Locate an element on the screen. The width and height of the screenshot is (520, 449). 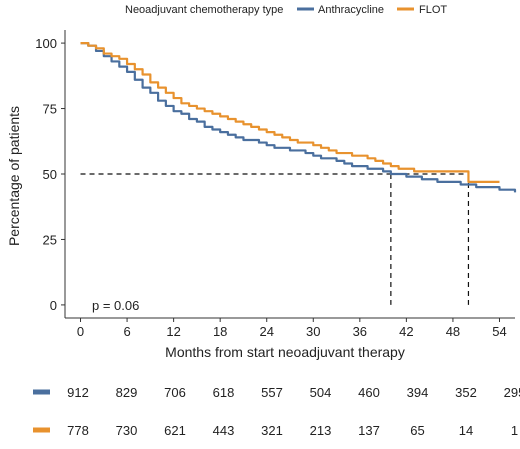
x-tick-label: 54 is located at coordinates (499, 331).